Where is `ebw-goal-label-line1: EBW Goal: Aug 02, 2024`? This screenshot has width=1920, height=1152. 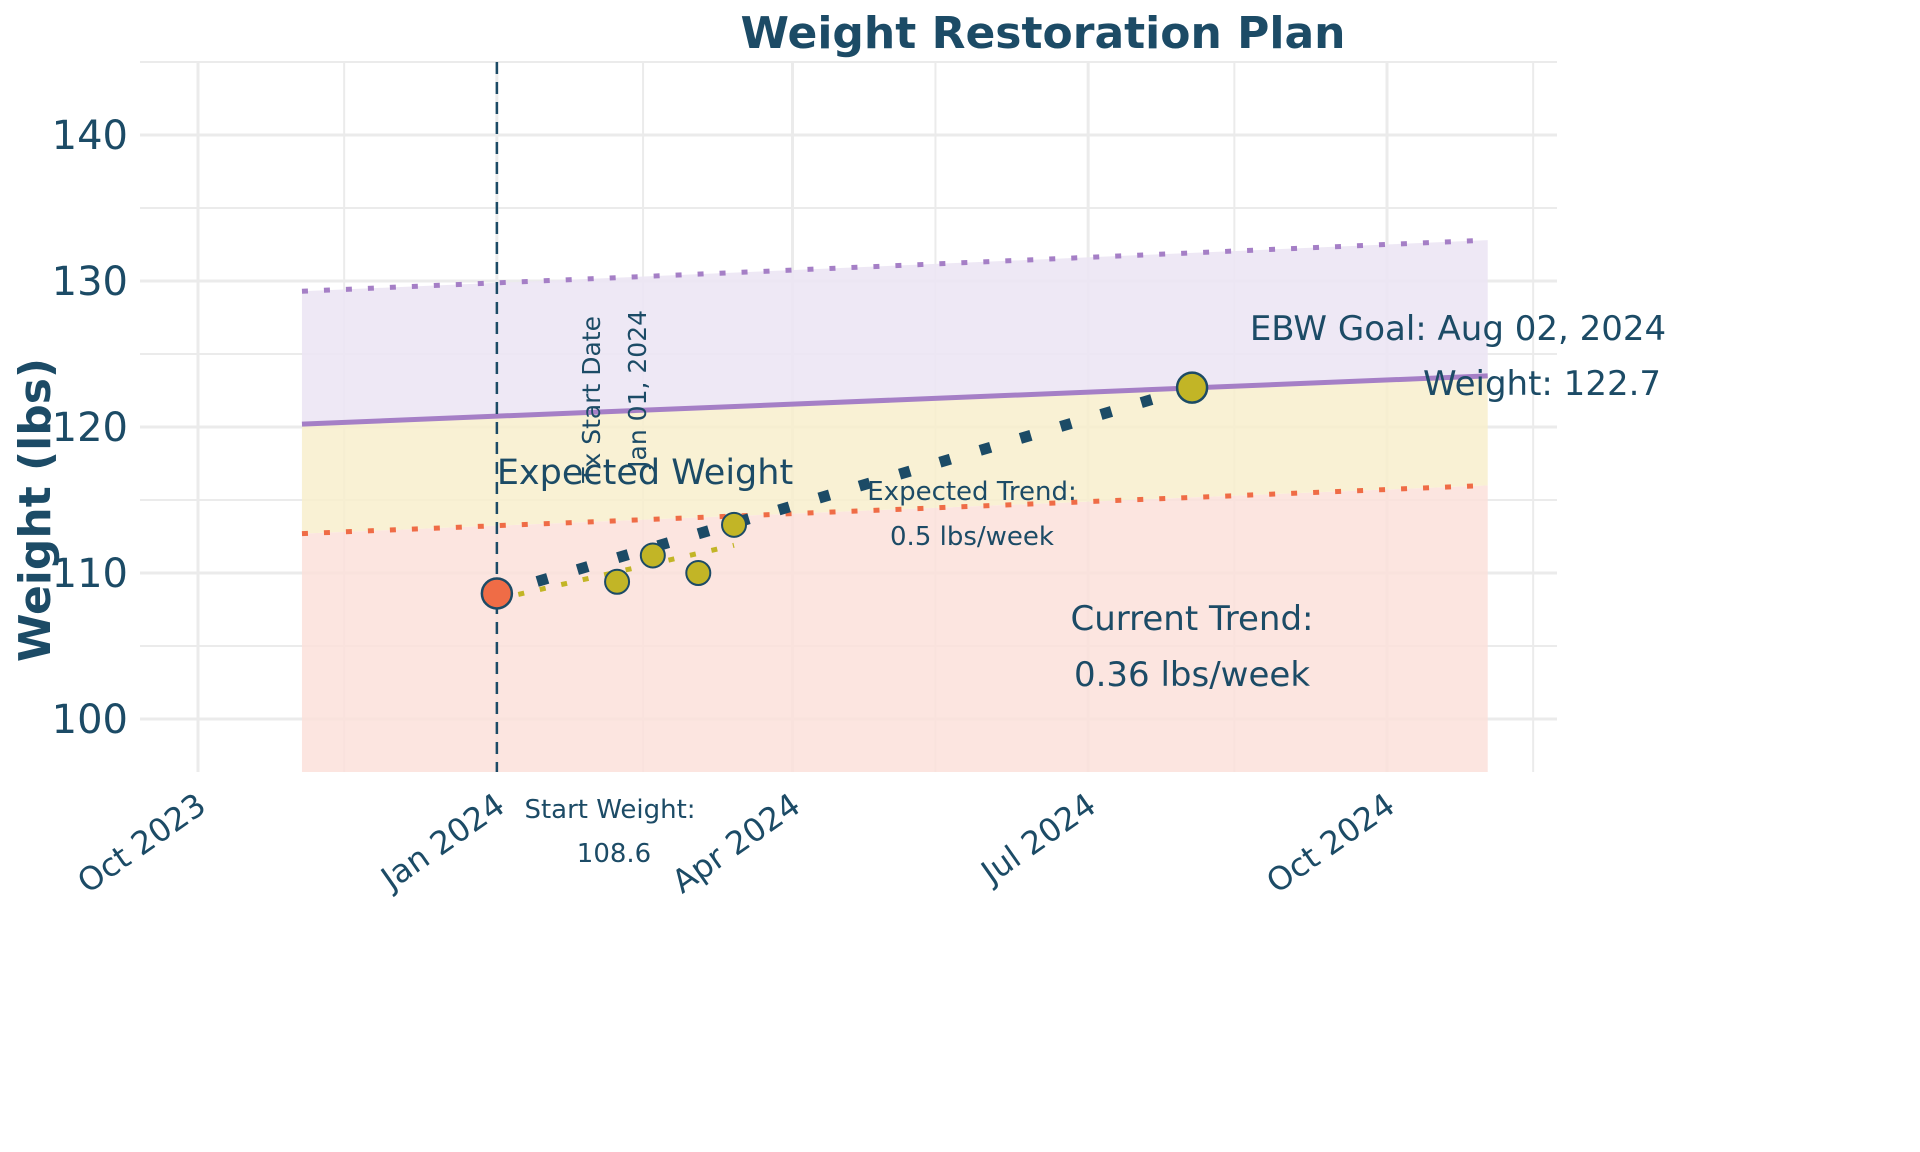 ebw-goal-label-line1: EBW Goal: Aug 02, 2024 is located at coordinates (1458, 329).